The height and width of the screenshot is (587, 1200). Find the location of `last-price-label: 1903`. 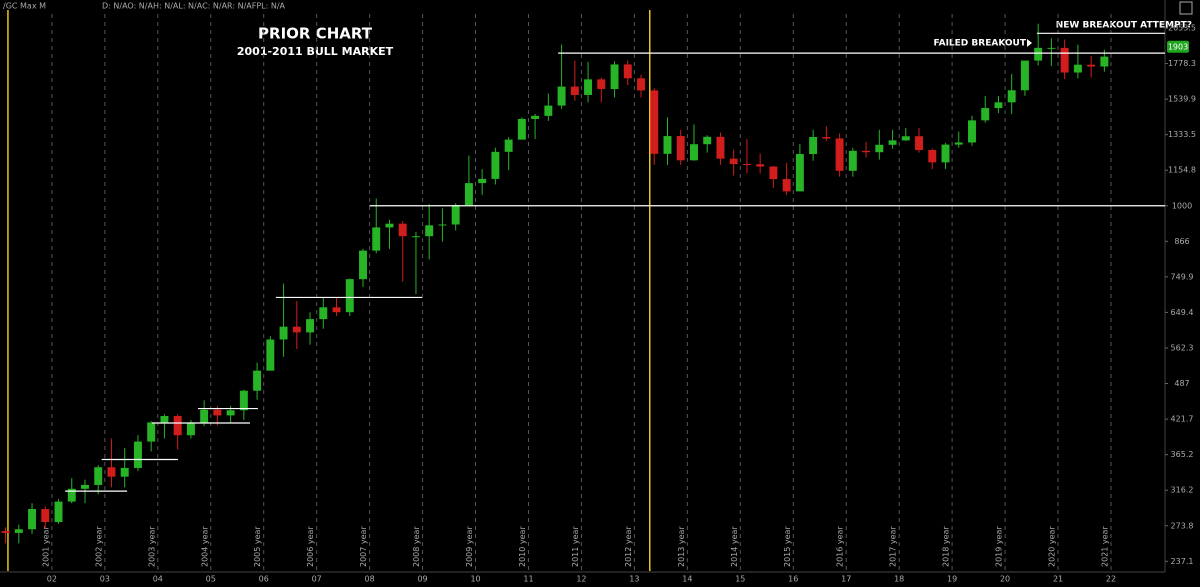

last-price-label: 1903 is located at coordinates (1178, 46).